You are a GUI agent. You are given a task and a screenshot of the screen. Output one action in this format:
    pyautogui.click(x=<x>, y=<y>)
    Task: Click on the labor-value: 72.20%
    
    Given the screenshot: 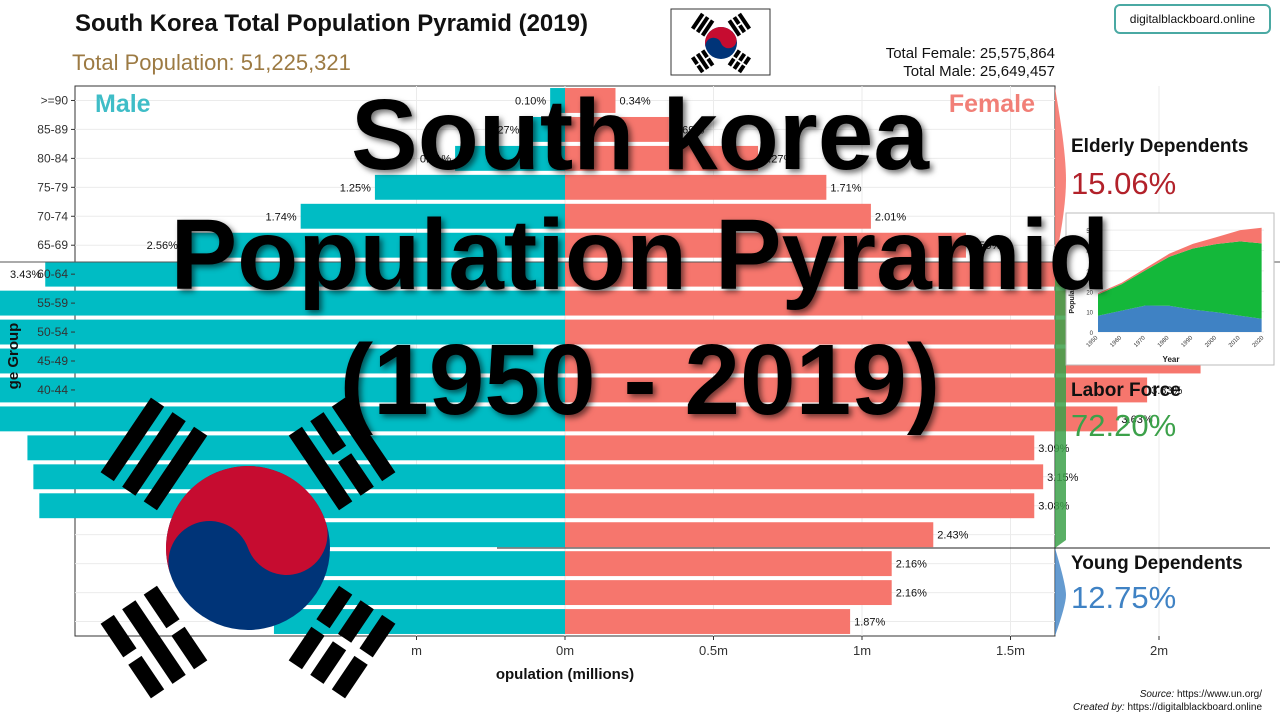 What is the action you would take?
    pyautogui.click(x=1124, y=425)
    